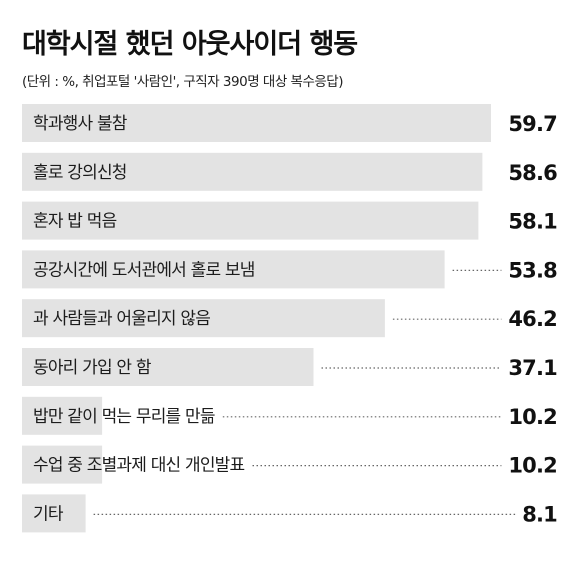  What do you see at coordinates (183, 82) in the screenshot?
I see `chart-subtitle: (단위 : %, 취업포털 '사람인', 구직자 390명 대상 복수응답)` at bounding box center [183, 82].